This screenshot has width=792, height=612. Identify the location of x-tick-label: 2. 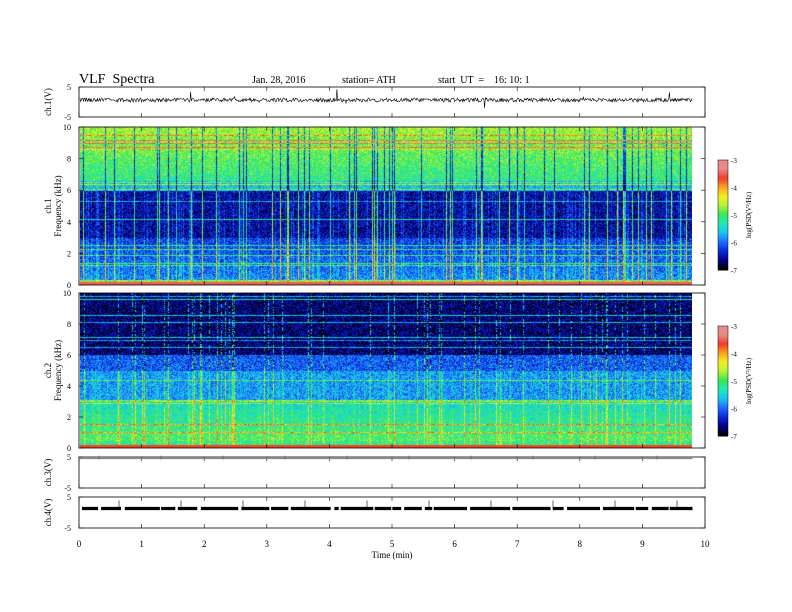
(204, 544).